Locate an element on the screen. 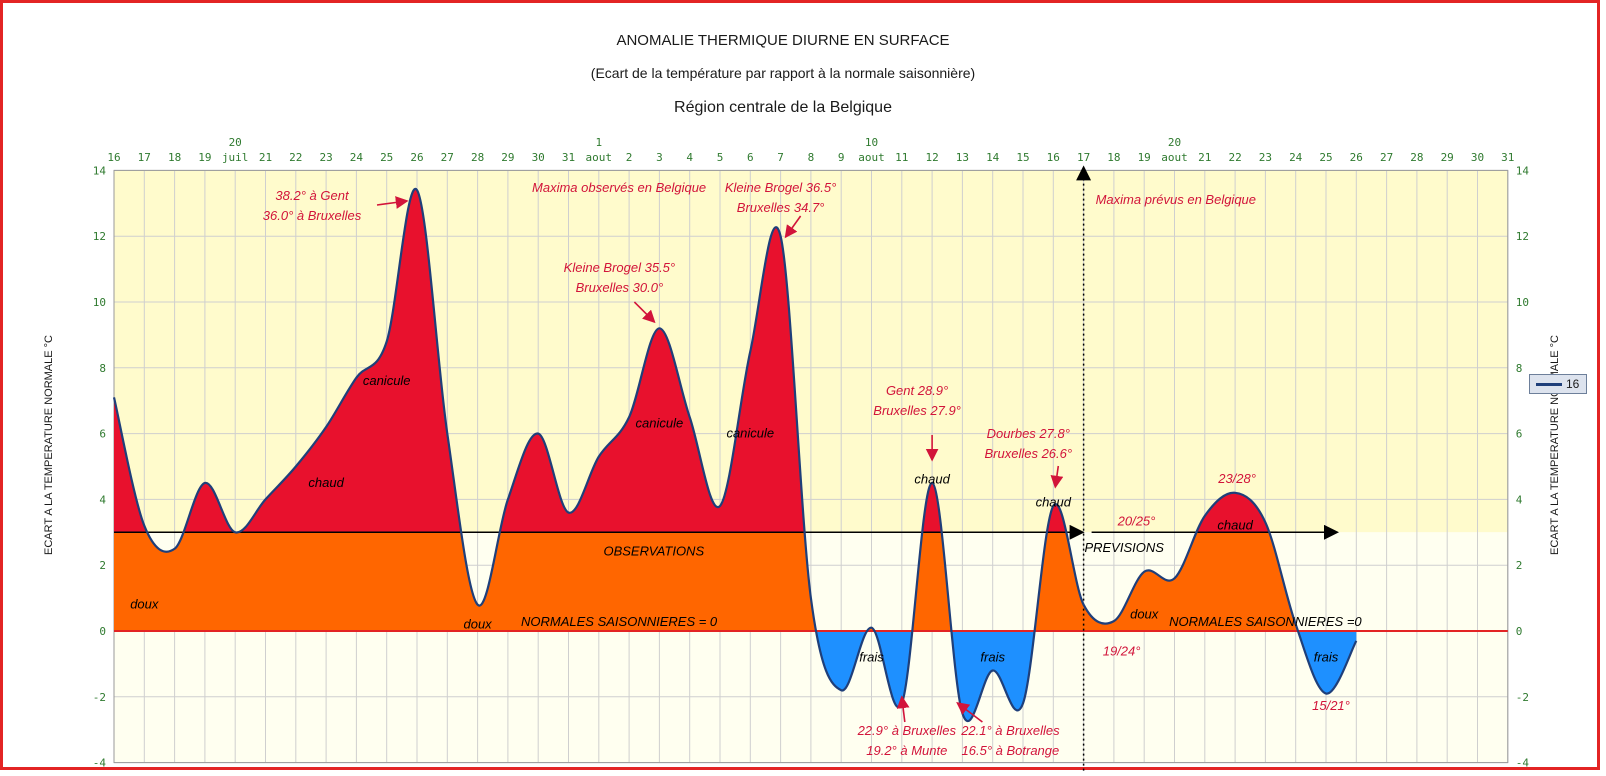 The width and height of the screenshot is (1606, 776). chart-title: ANOMALIE THERMIQUE DIURNE EN SURFACE is located at coordinates (782, 40).